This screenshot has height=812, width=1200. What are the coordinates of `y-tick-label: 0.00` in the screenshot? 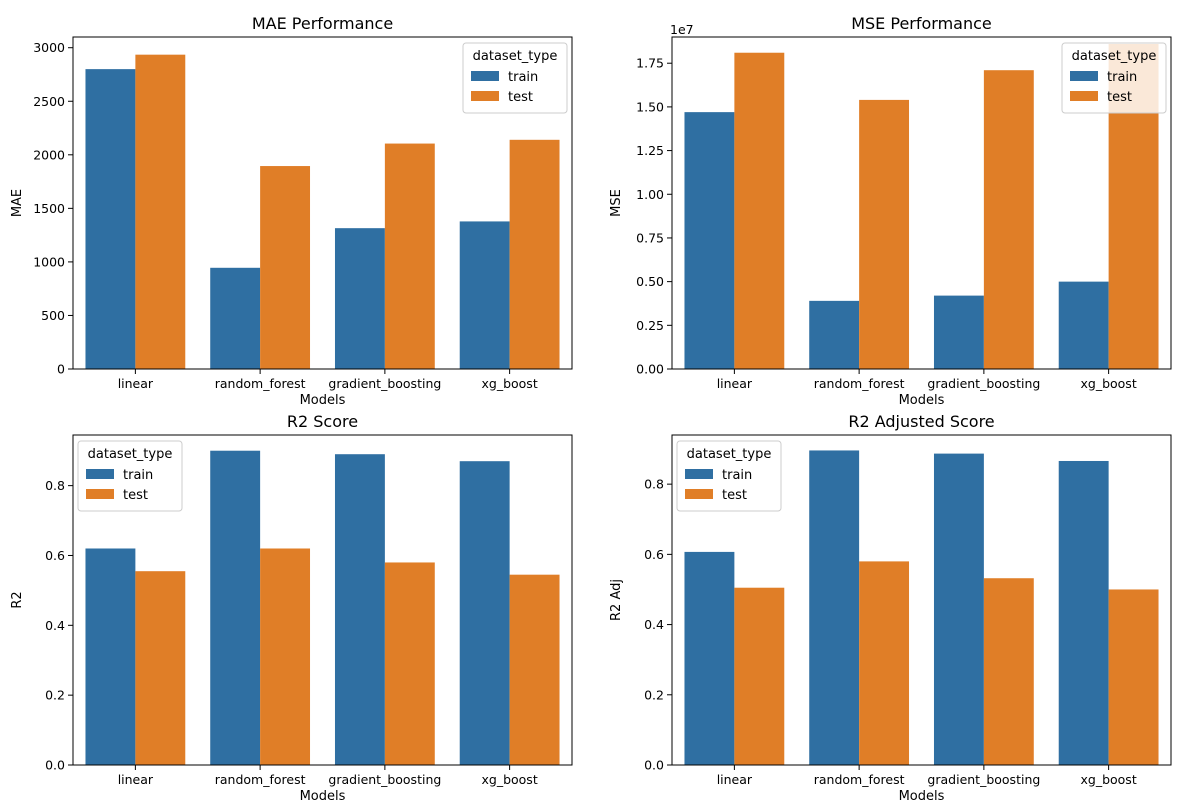 It's located at (650, 369).